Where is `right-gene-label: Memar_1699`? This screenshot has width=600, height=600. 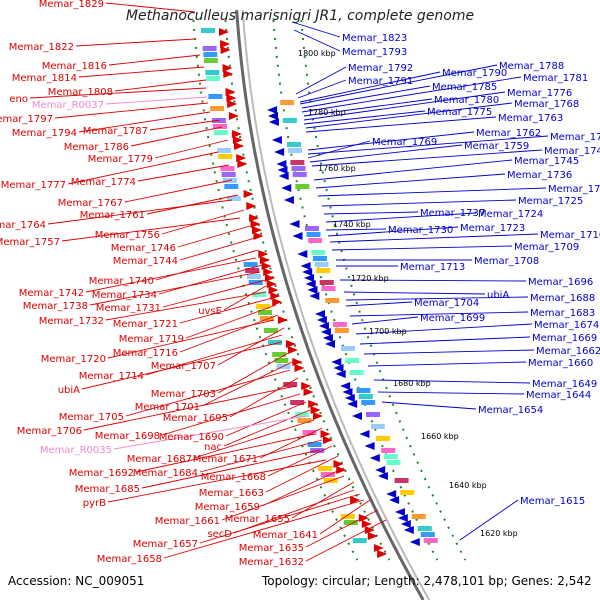
right-gene-label: Memar_1699 is located at coordinates (452, 318).